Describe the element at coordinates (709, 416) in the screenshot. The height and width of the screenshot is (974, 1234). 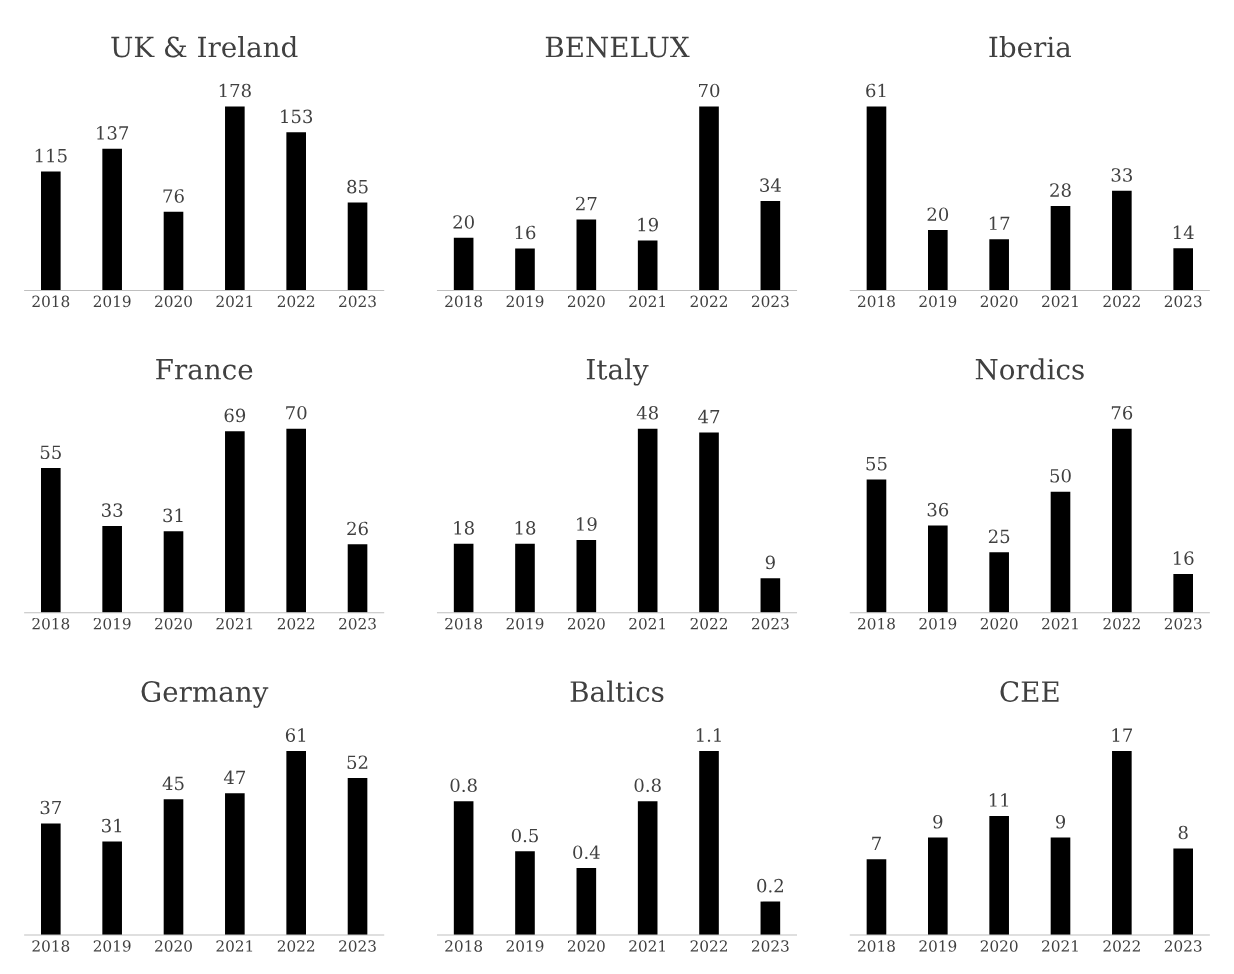
I see `data-label: 47` at that location.